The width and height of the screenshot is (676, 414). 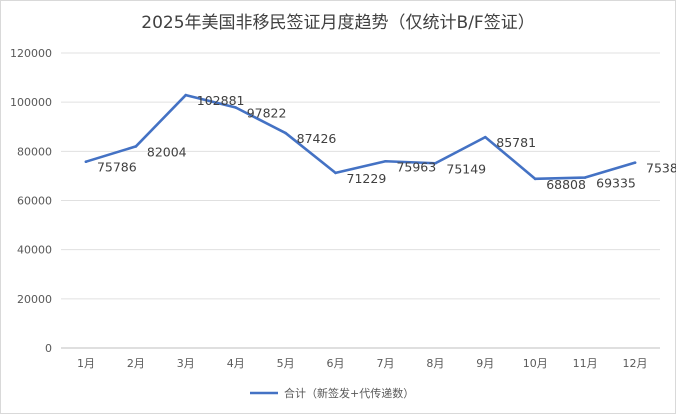 I want to click on y-axis-tick-labels: 0 20000 40000 60000 80000 100000 120000, so click(x=31, y=201).